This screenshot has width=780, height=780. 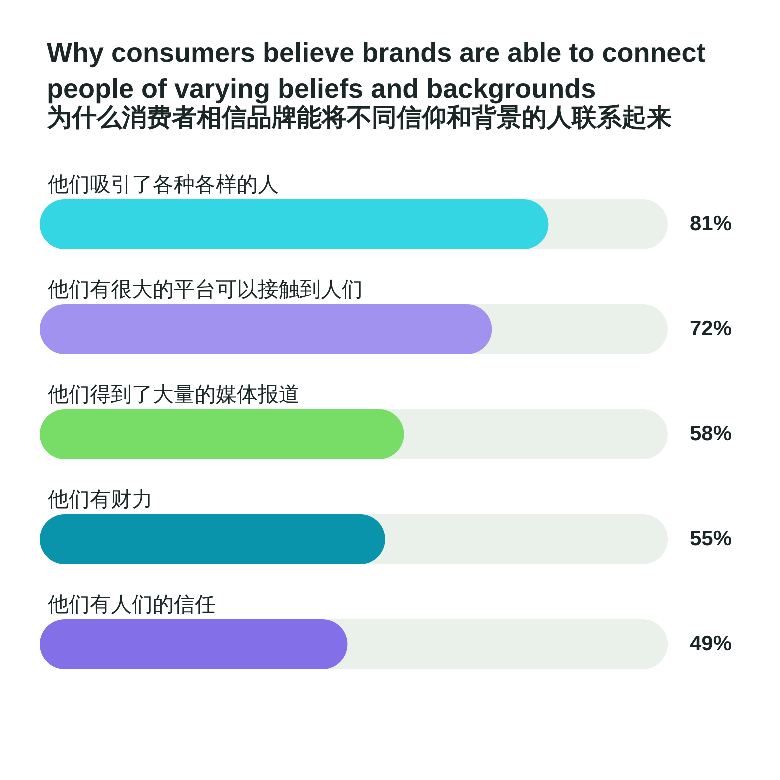 What do you see at coordinates (205, 290) in the screenshot?
I see `y-tick-label: 他们有很大的平台可以接触到人们` at bounding box center [205, 290].